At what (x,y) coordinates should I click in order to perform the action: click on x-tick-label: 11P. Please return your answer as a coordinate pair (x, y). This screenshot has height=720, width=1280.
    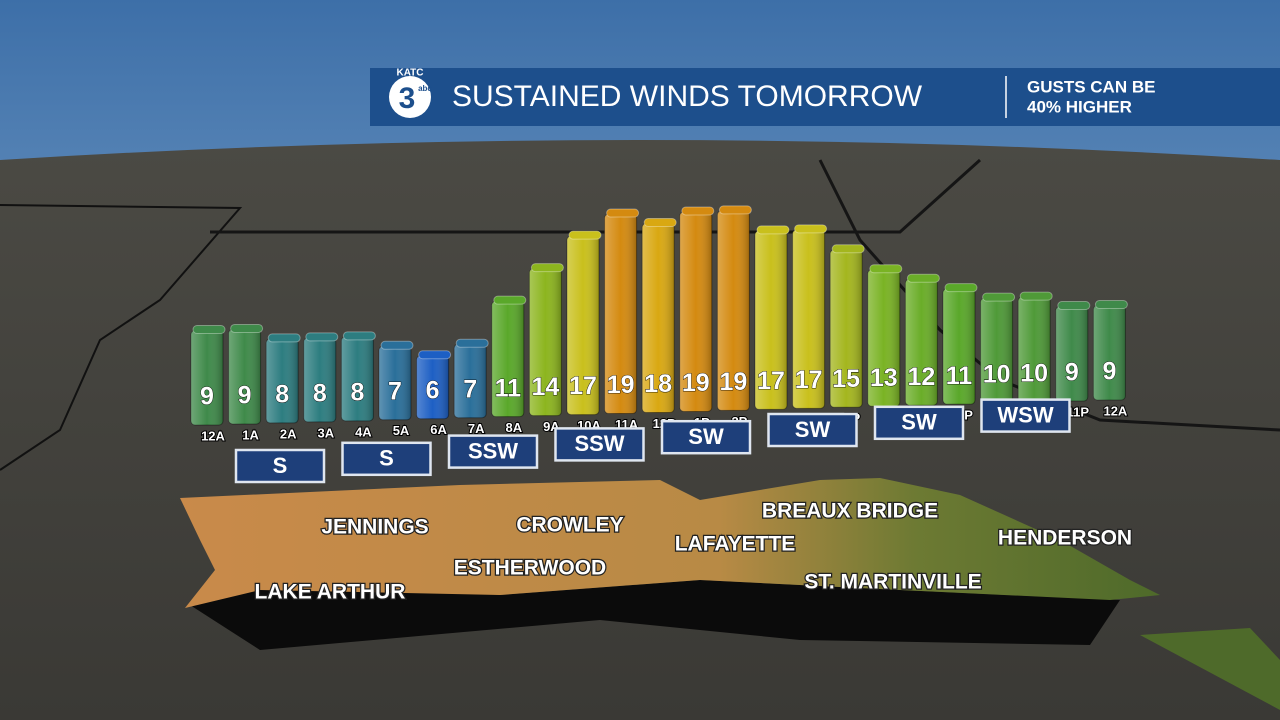
    Looking at the image, I should click on (1078, 411).